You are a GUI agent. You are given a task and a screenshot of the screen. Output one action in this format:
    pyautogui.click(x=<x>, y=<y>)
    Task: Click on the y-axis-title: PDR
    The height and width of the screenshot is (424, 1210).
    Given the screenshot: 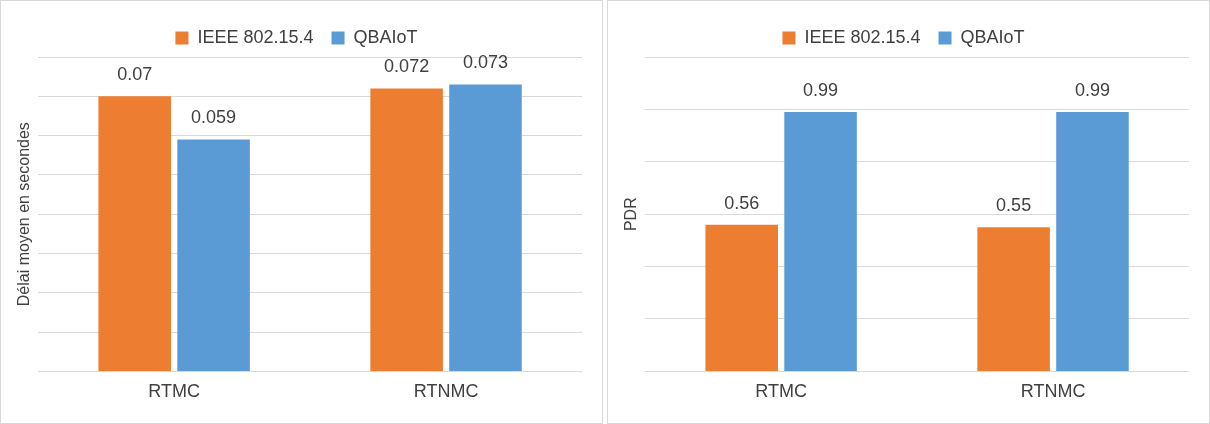 What is the action you would take?
    pyautogui.click(x=631, y=214)
    